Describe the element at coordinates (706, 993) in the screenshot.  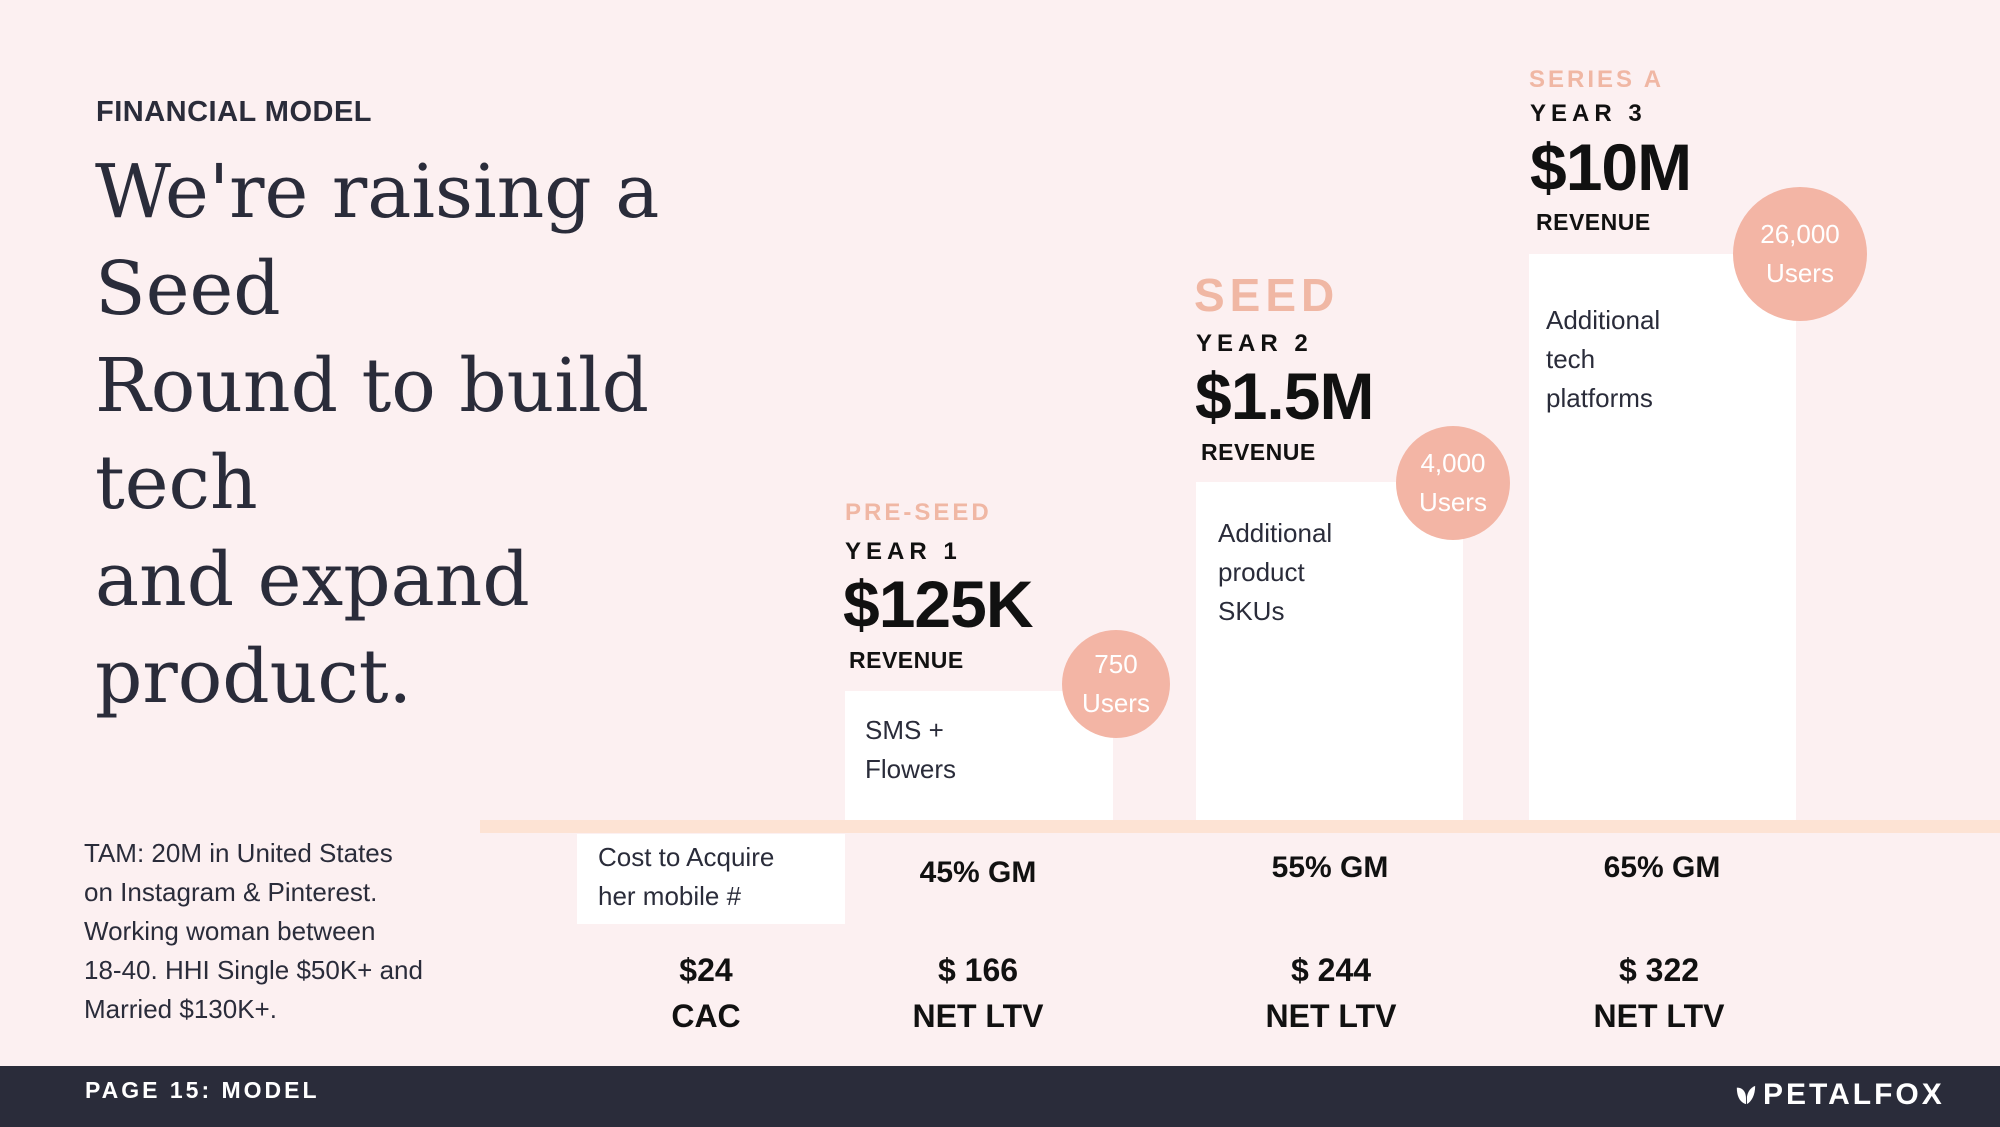
I see `cac-metric: $24 CAC` at that location.